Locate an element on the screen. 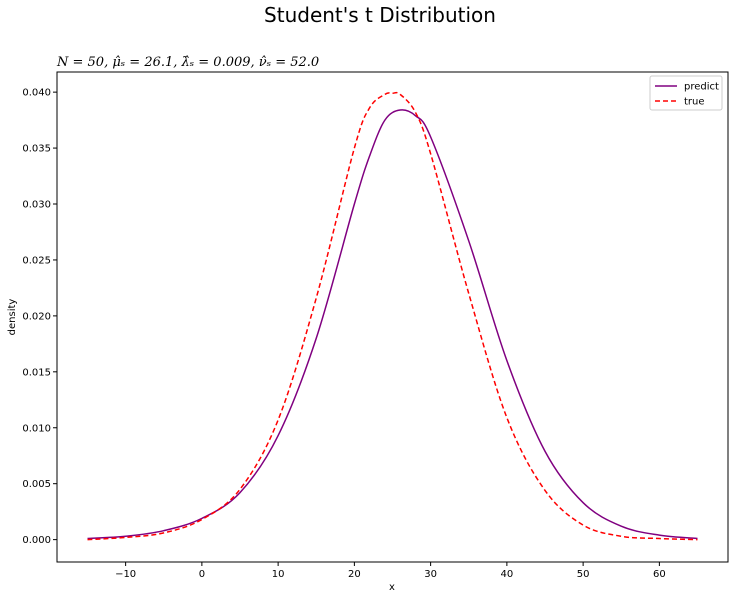 The height and width of the screenshot is (599, 733). x-tick-label: 20 is located at coordinates (354, 574).